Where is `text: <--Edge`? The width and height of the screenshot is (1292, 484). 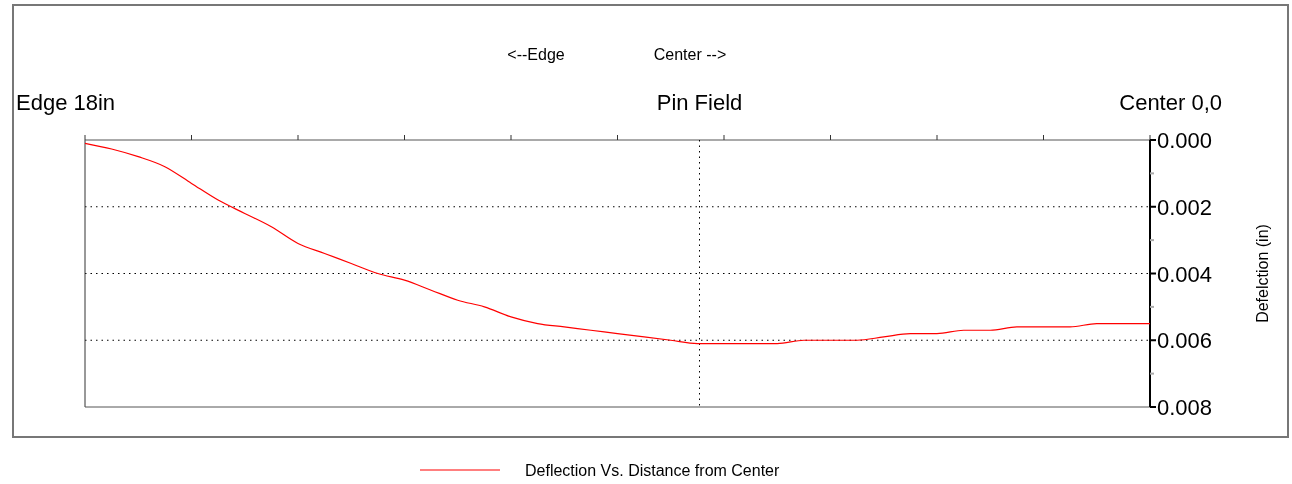 text: <--Edge is located at coordinates (536, 54).